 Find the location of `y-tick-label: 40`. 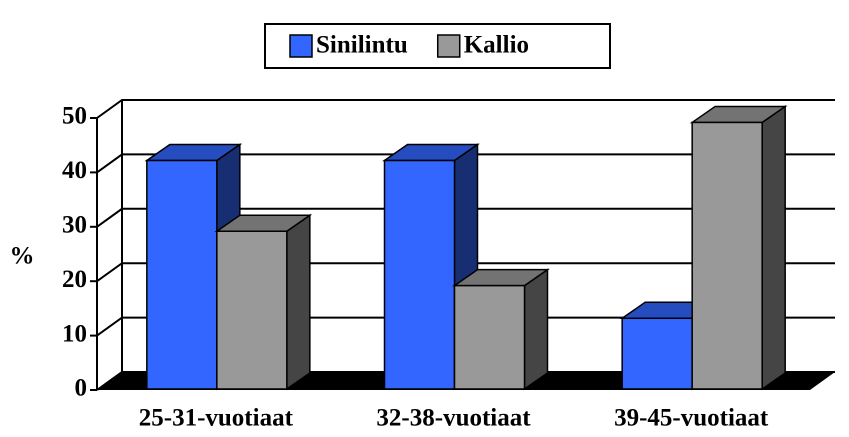

y-tick-label: 40 is located at coordinates (74, 170).